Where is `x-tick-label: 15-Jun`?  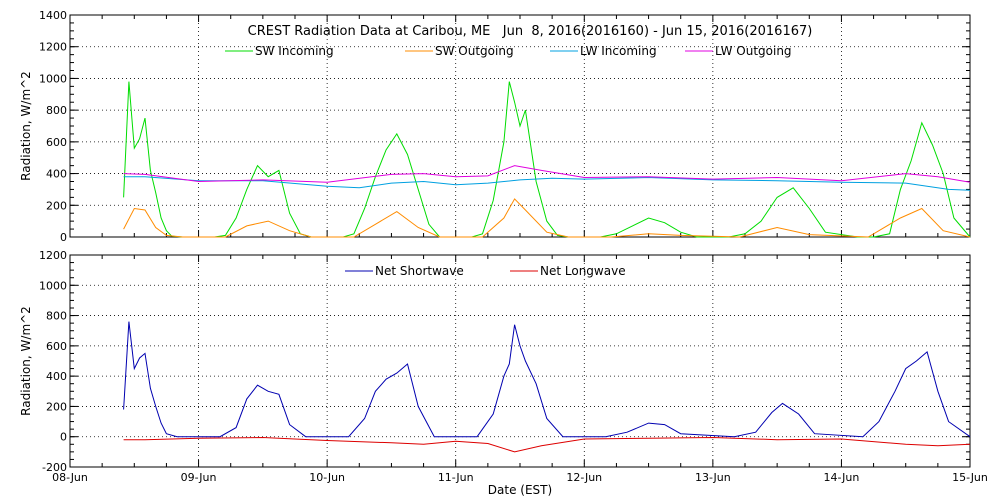 x-tick-label: 15-Jun is located at coordinates (970, 477).